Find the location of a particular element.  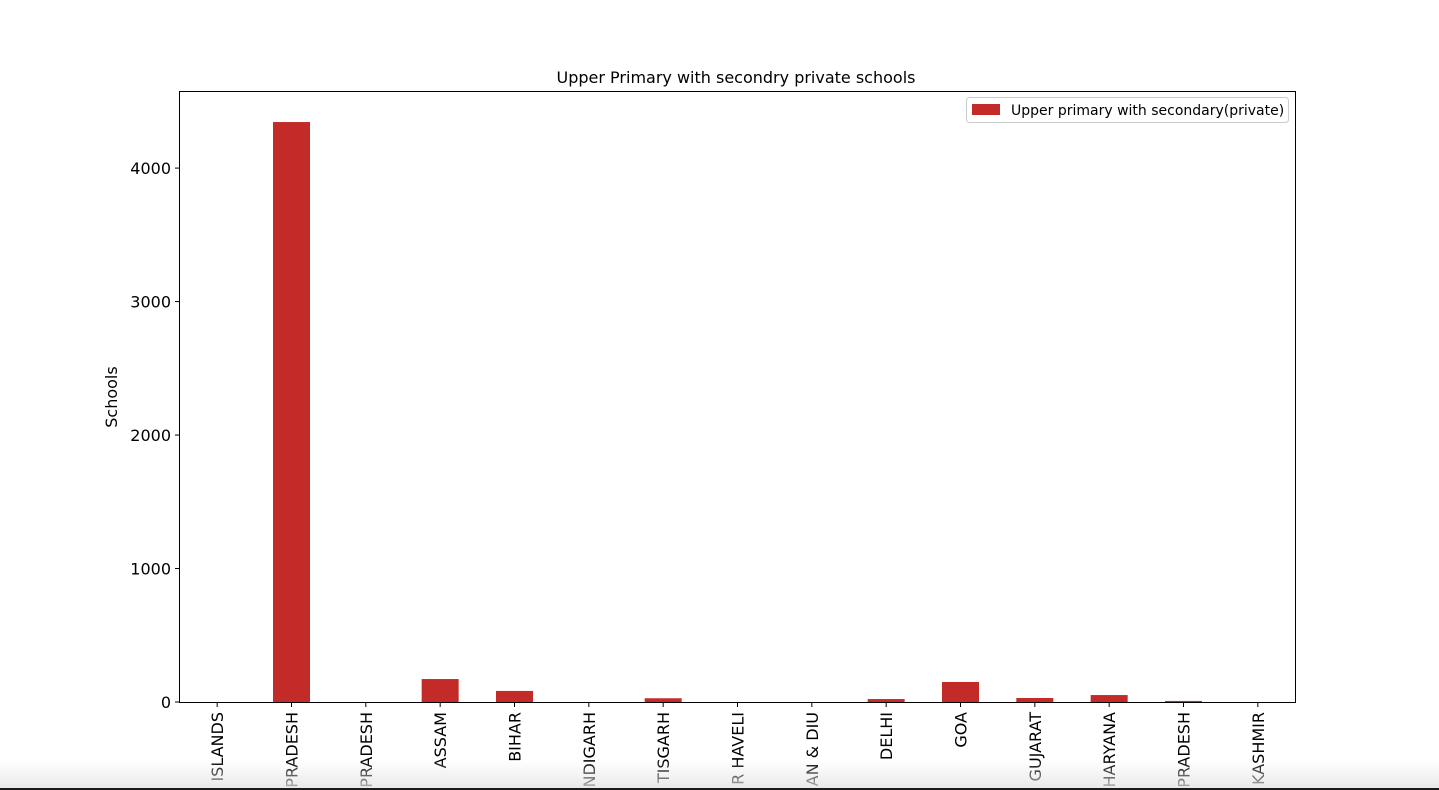

y-axis-ticks: 0 1000 2000 3000 4000 is located at coordinates (155, 435).